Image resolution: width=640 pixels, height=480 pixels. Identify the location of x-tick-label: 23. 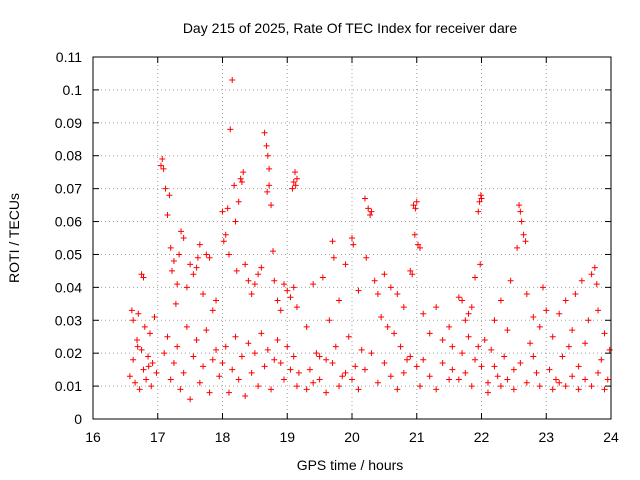
(546, 437).